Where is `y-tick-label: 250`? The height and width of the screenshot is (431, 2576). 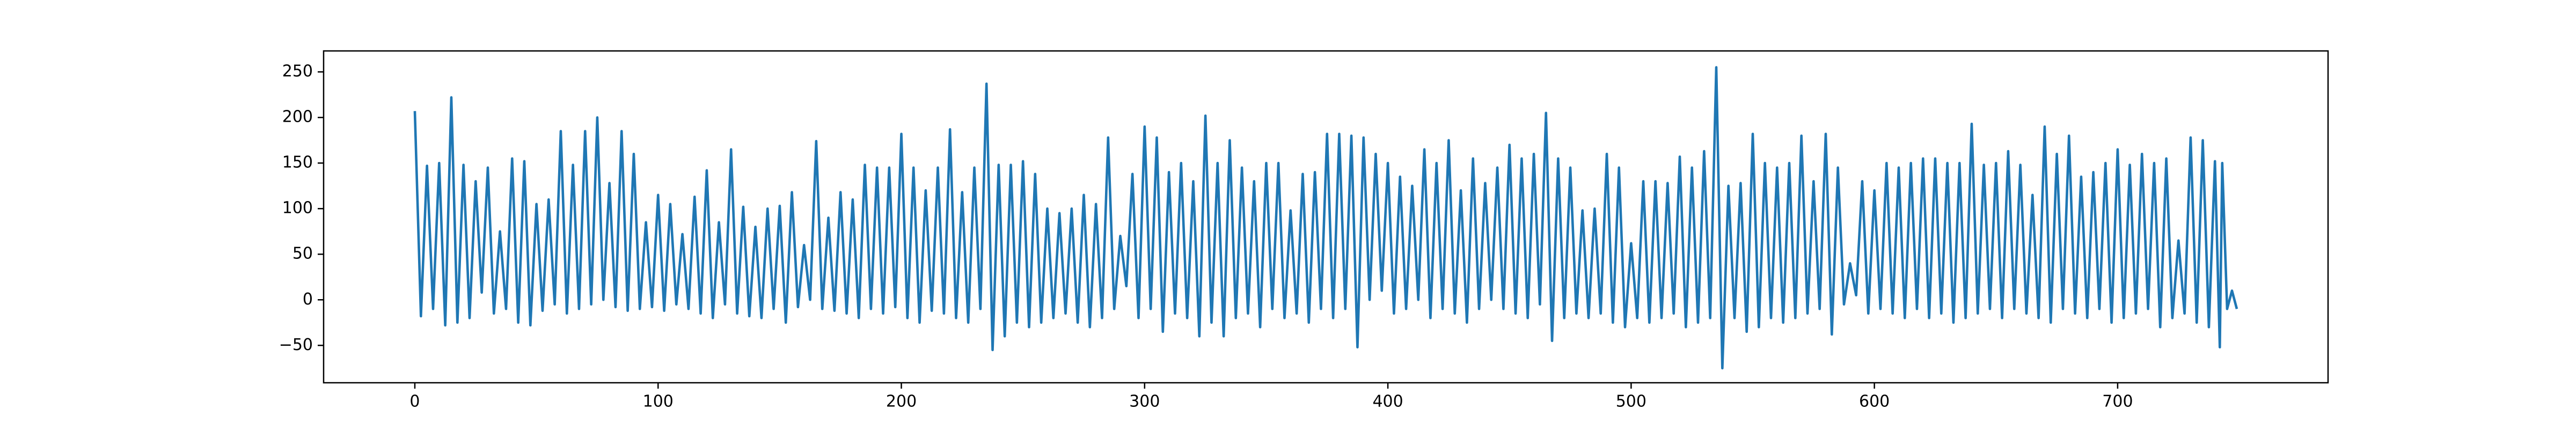 y-tick-label: 250 is located at coordinates (297, 71).